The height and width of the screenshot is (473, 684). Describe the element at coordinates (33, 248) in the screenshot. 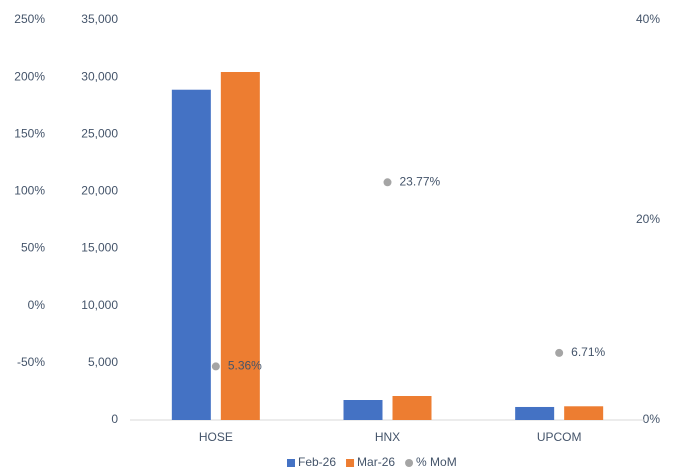

I see `y3ticks-label: 50%` at that location.